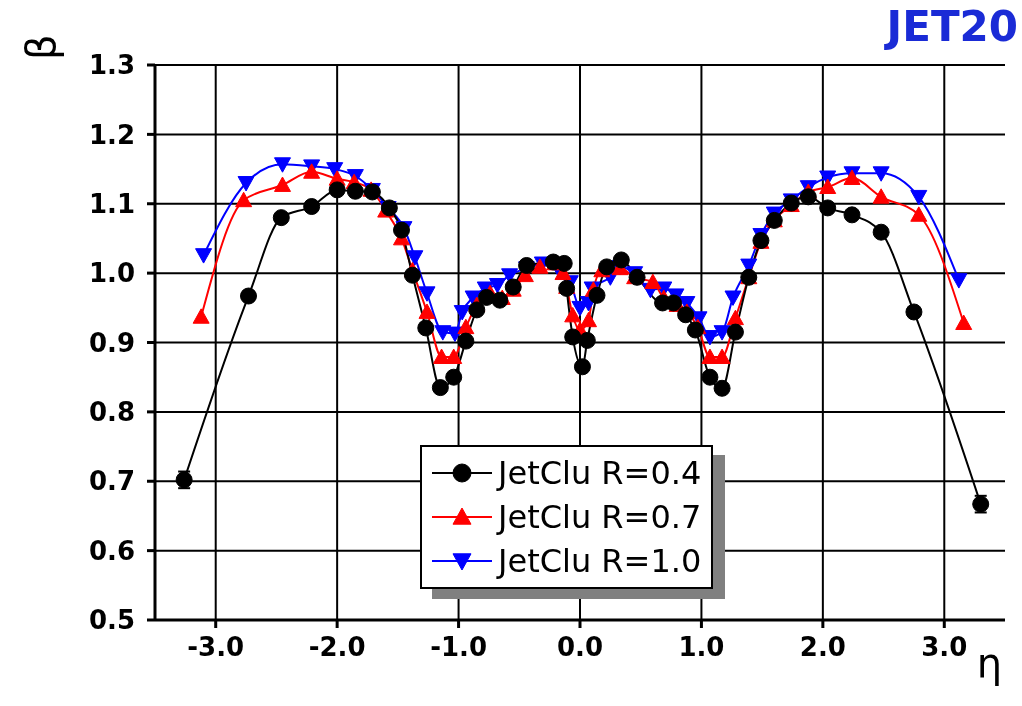 The width and height of the screenshot is (1022, 706). What do you see at coordinates (41, 47) in the screenshot?
I see `y-axis-title: β` at bounding box center [41, 47].